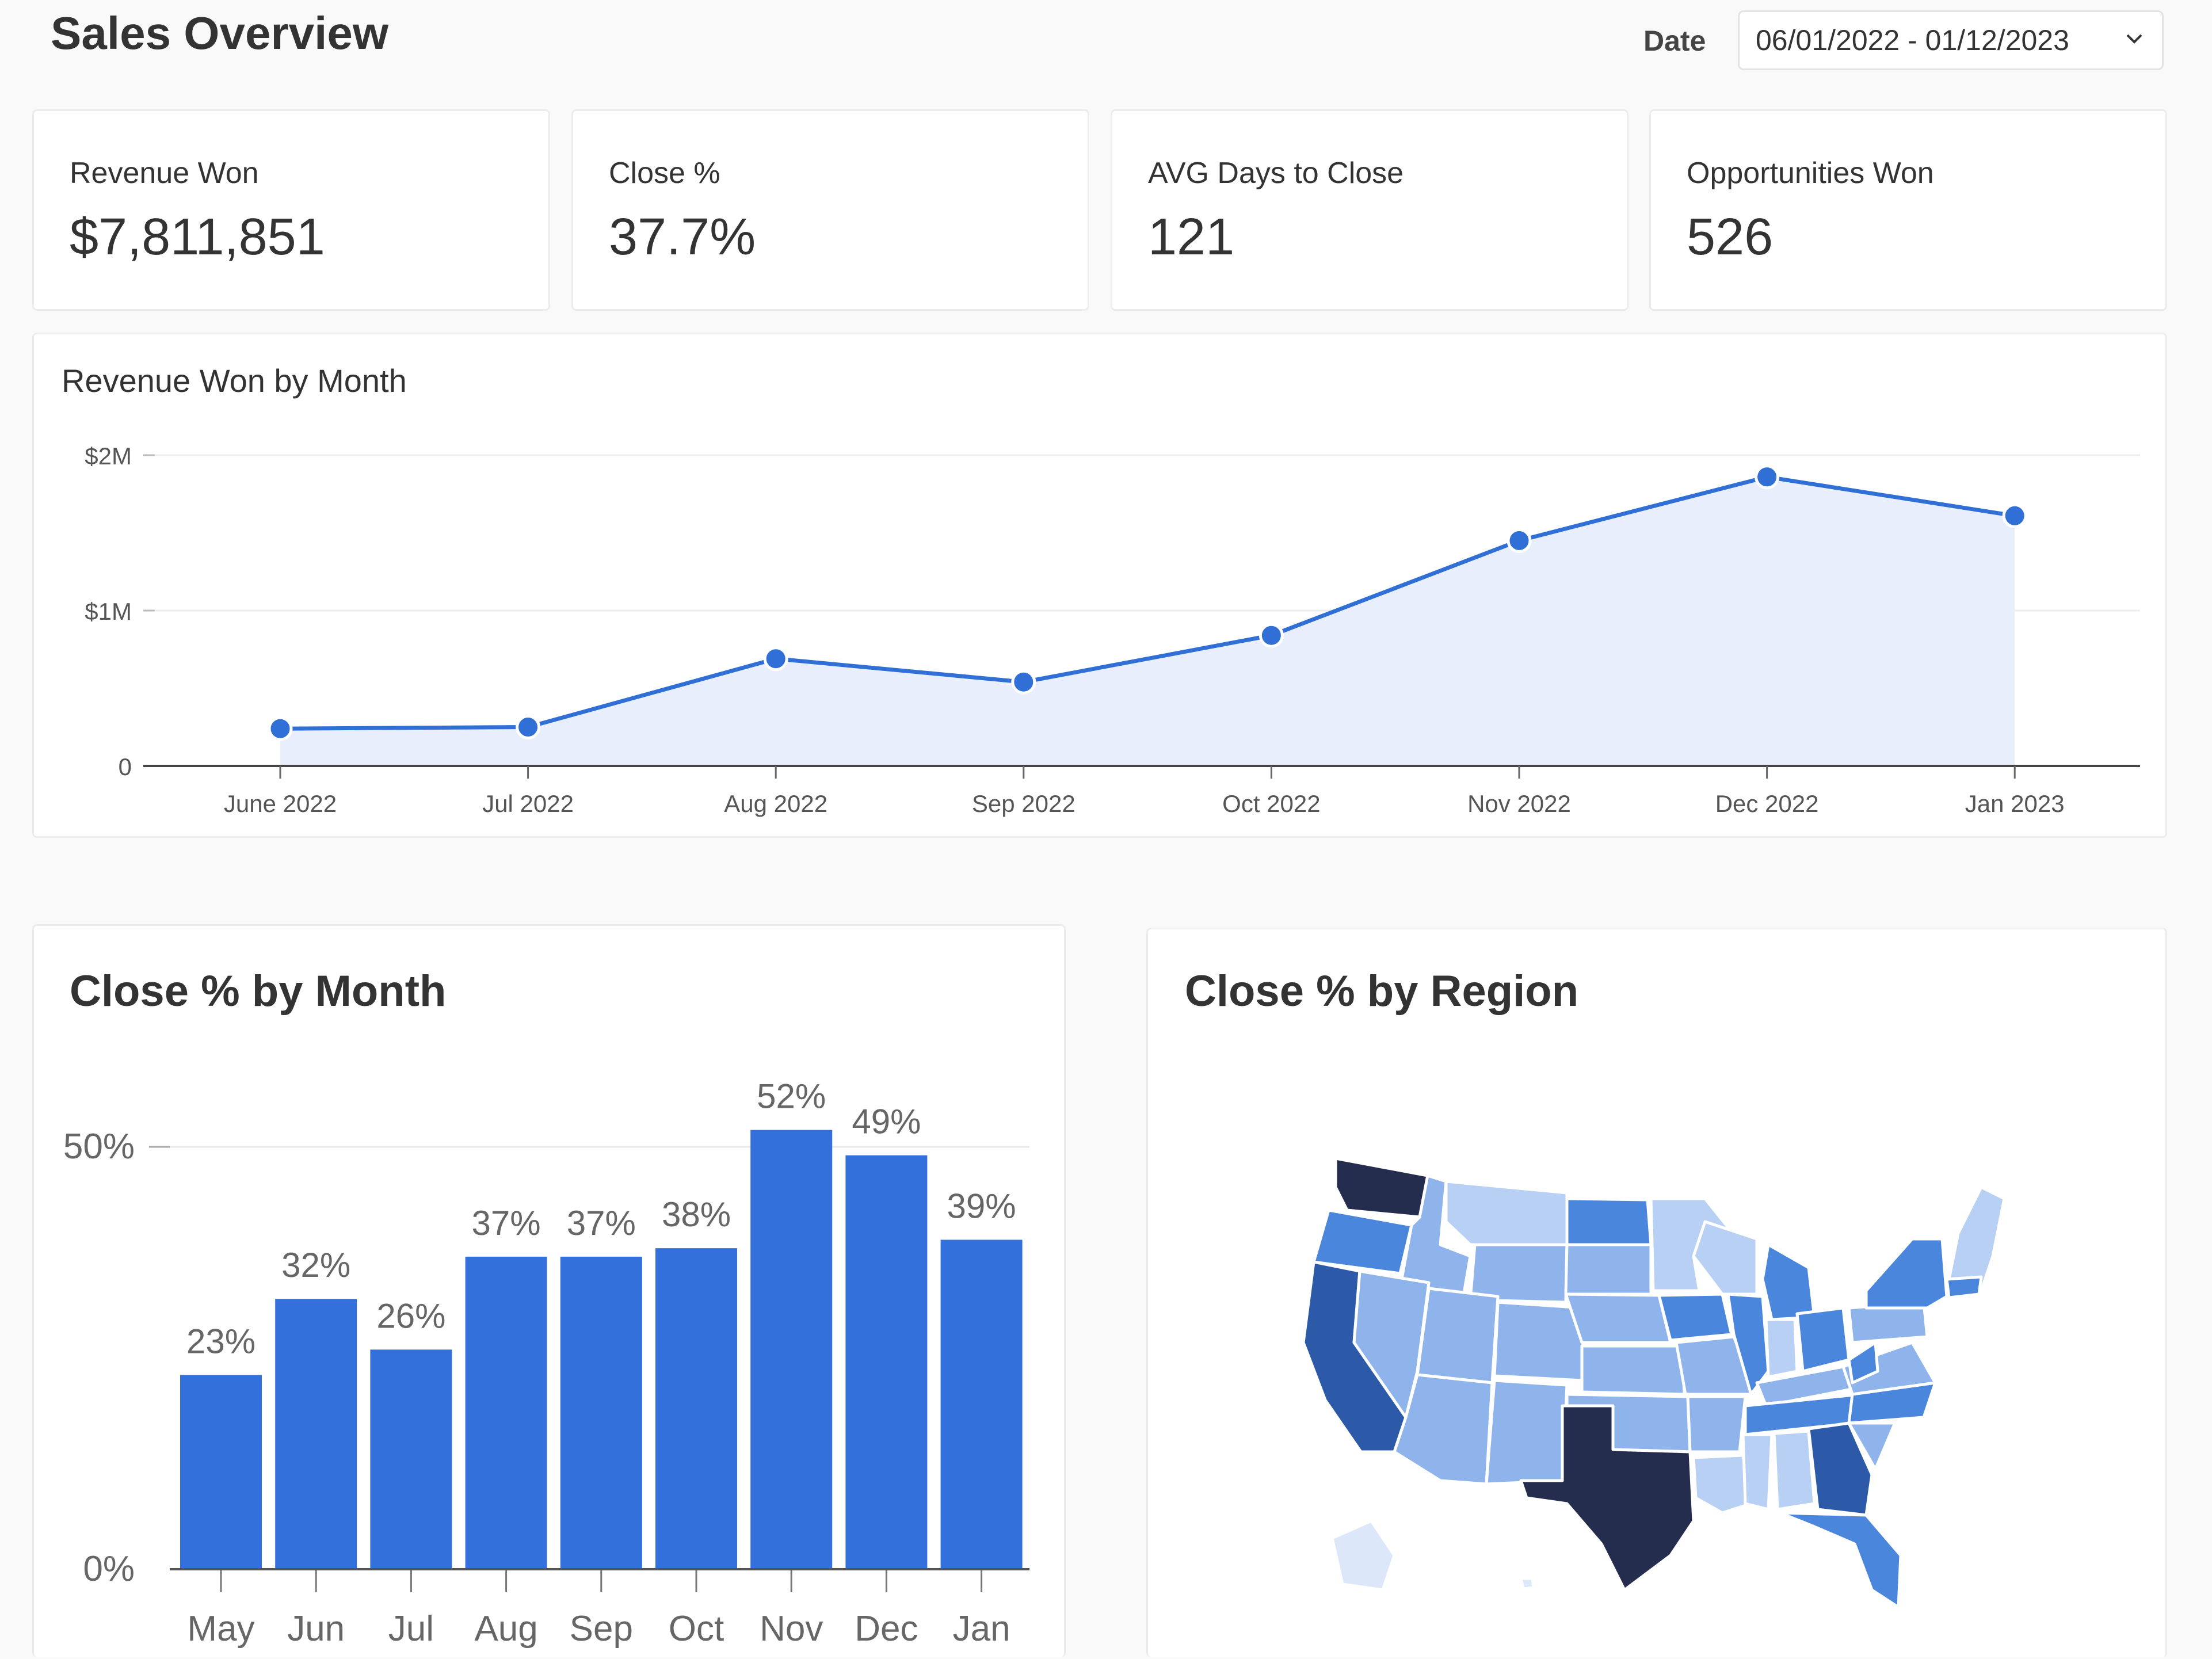 The height and width of the screenshot is (1659, 2212). What do you see at coordinates (886, 1122) in the screenshot?
I see `bar-value-label: 49%` at bounding box center [886, 1122].